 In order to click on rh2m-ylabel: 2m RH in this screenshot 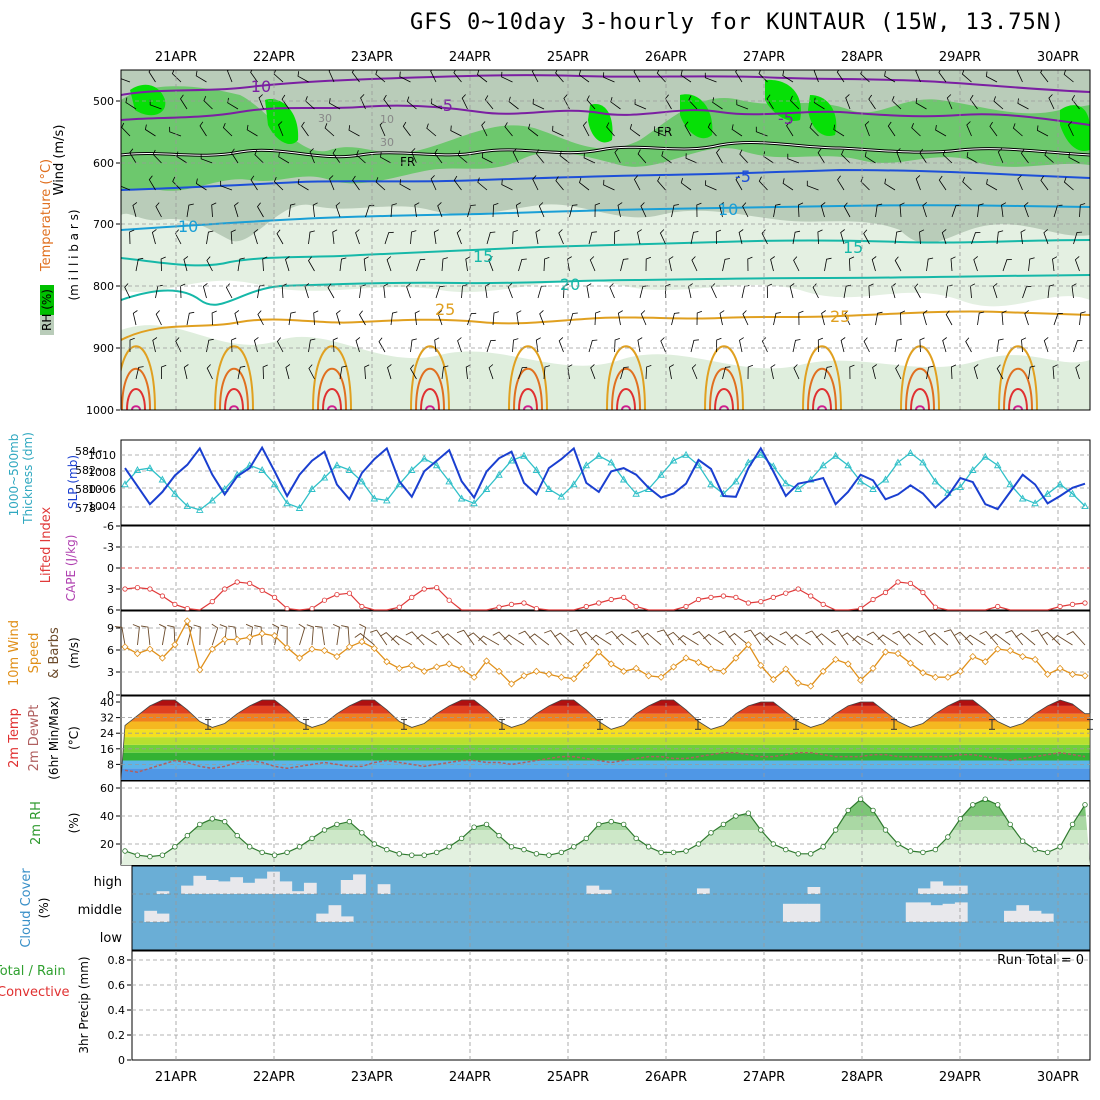, I will do `click(36, 823)`.